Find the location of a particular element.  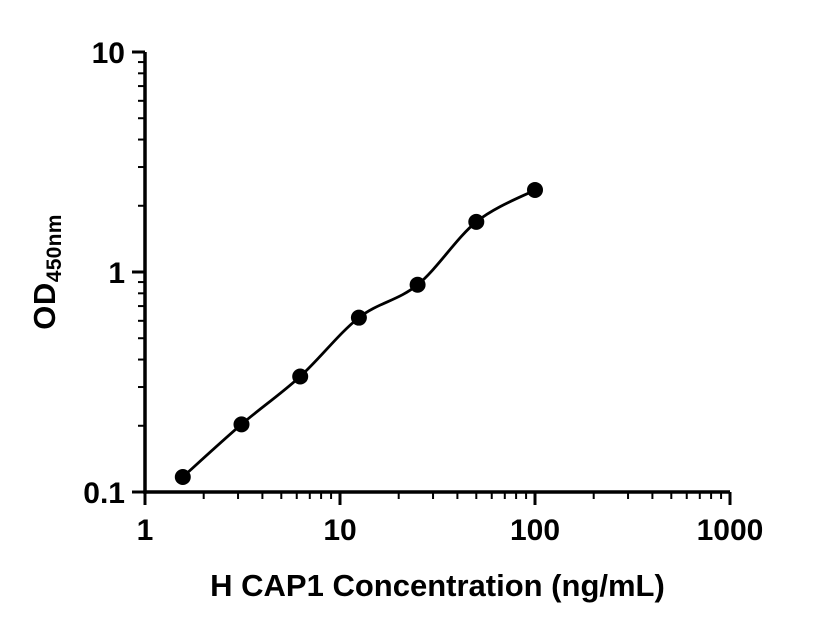

x-tick-label: 1 is located at coordinates (145, 530).